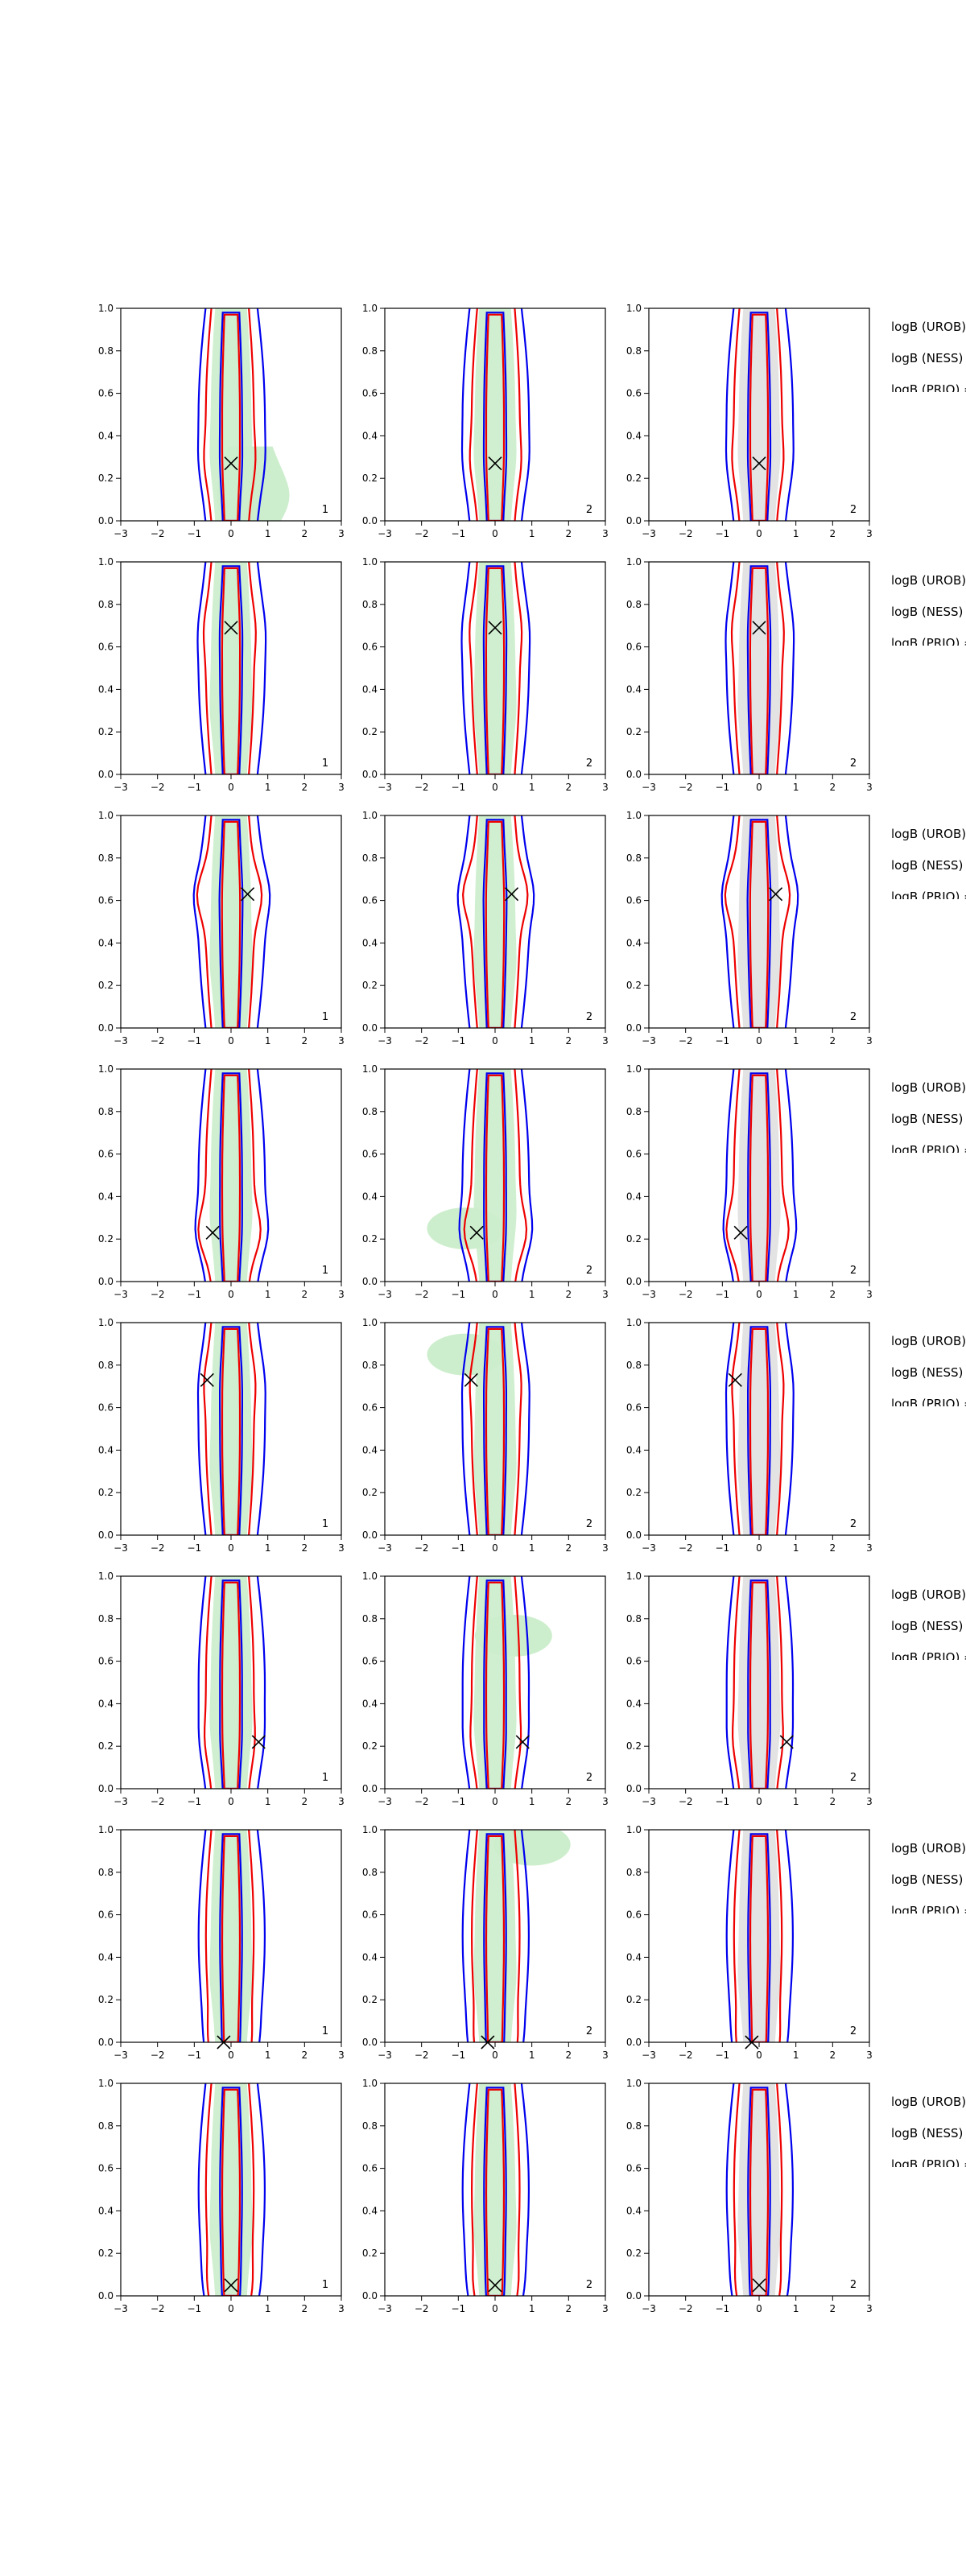 The width and height of the screenshot is (966, 2576). I want to click on y-tick-label: 0.6, so click(634, 647).